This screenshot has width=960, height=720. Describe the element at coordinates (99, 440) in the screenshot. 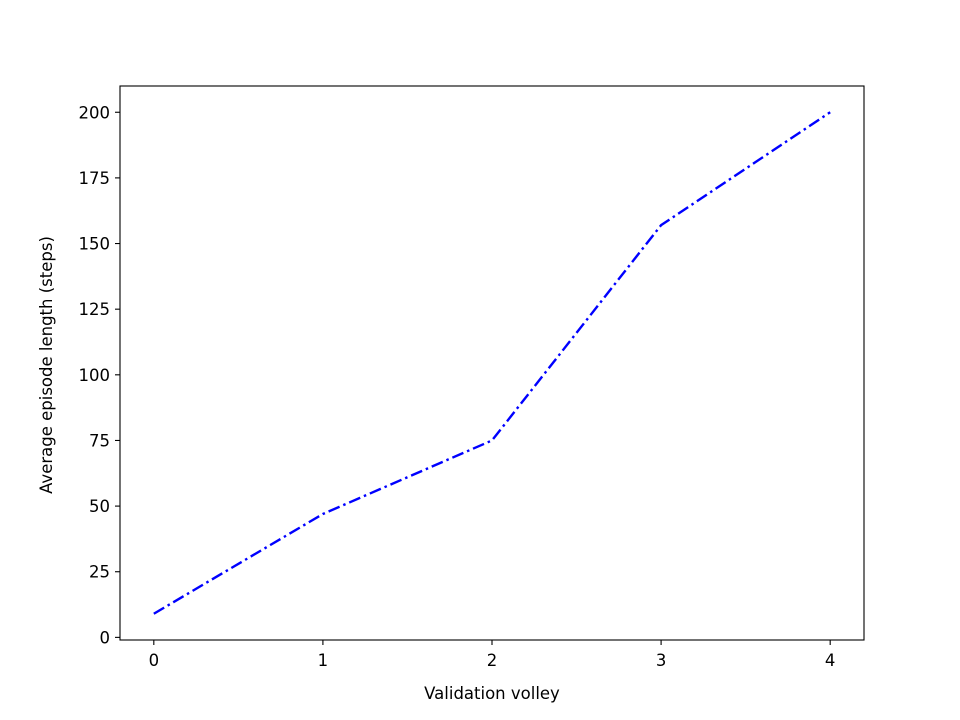

I see `y-tick-label: 75` at that location.